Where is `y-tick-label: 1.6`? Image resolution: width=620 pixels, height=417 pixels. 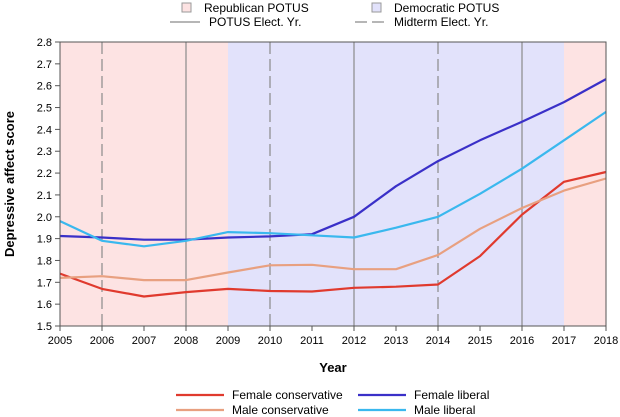 y-tick-label: 1.6 is located at coordinates (44, 305).